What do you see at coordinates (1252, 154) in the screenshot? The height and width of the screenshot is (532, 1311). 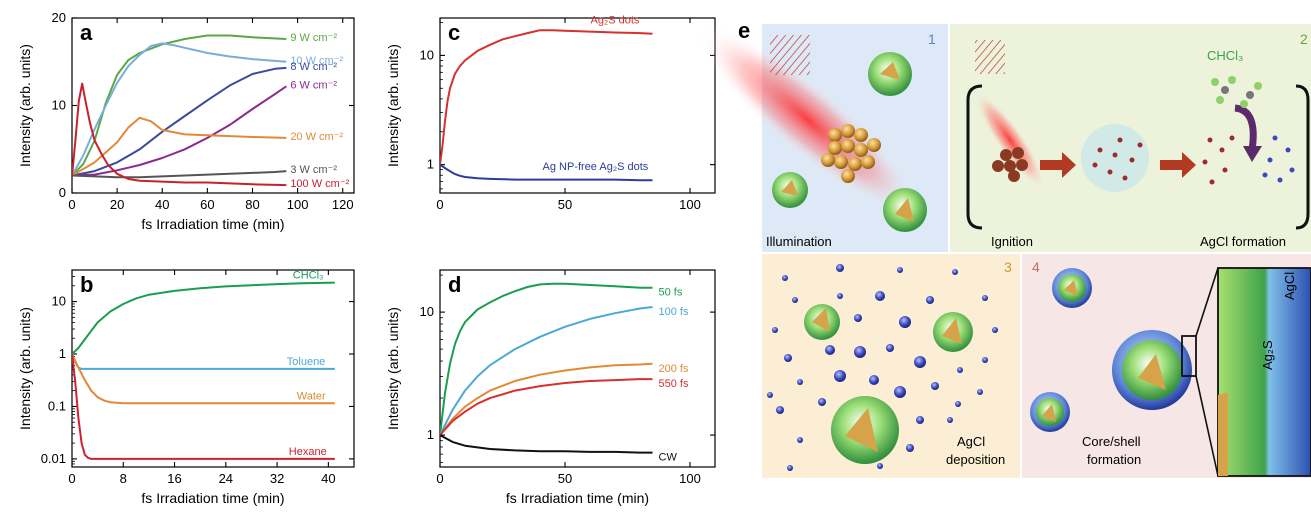 I see `curved-arrow-head-icon` at bounding box center [1252, 154].